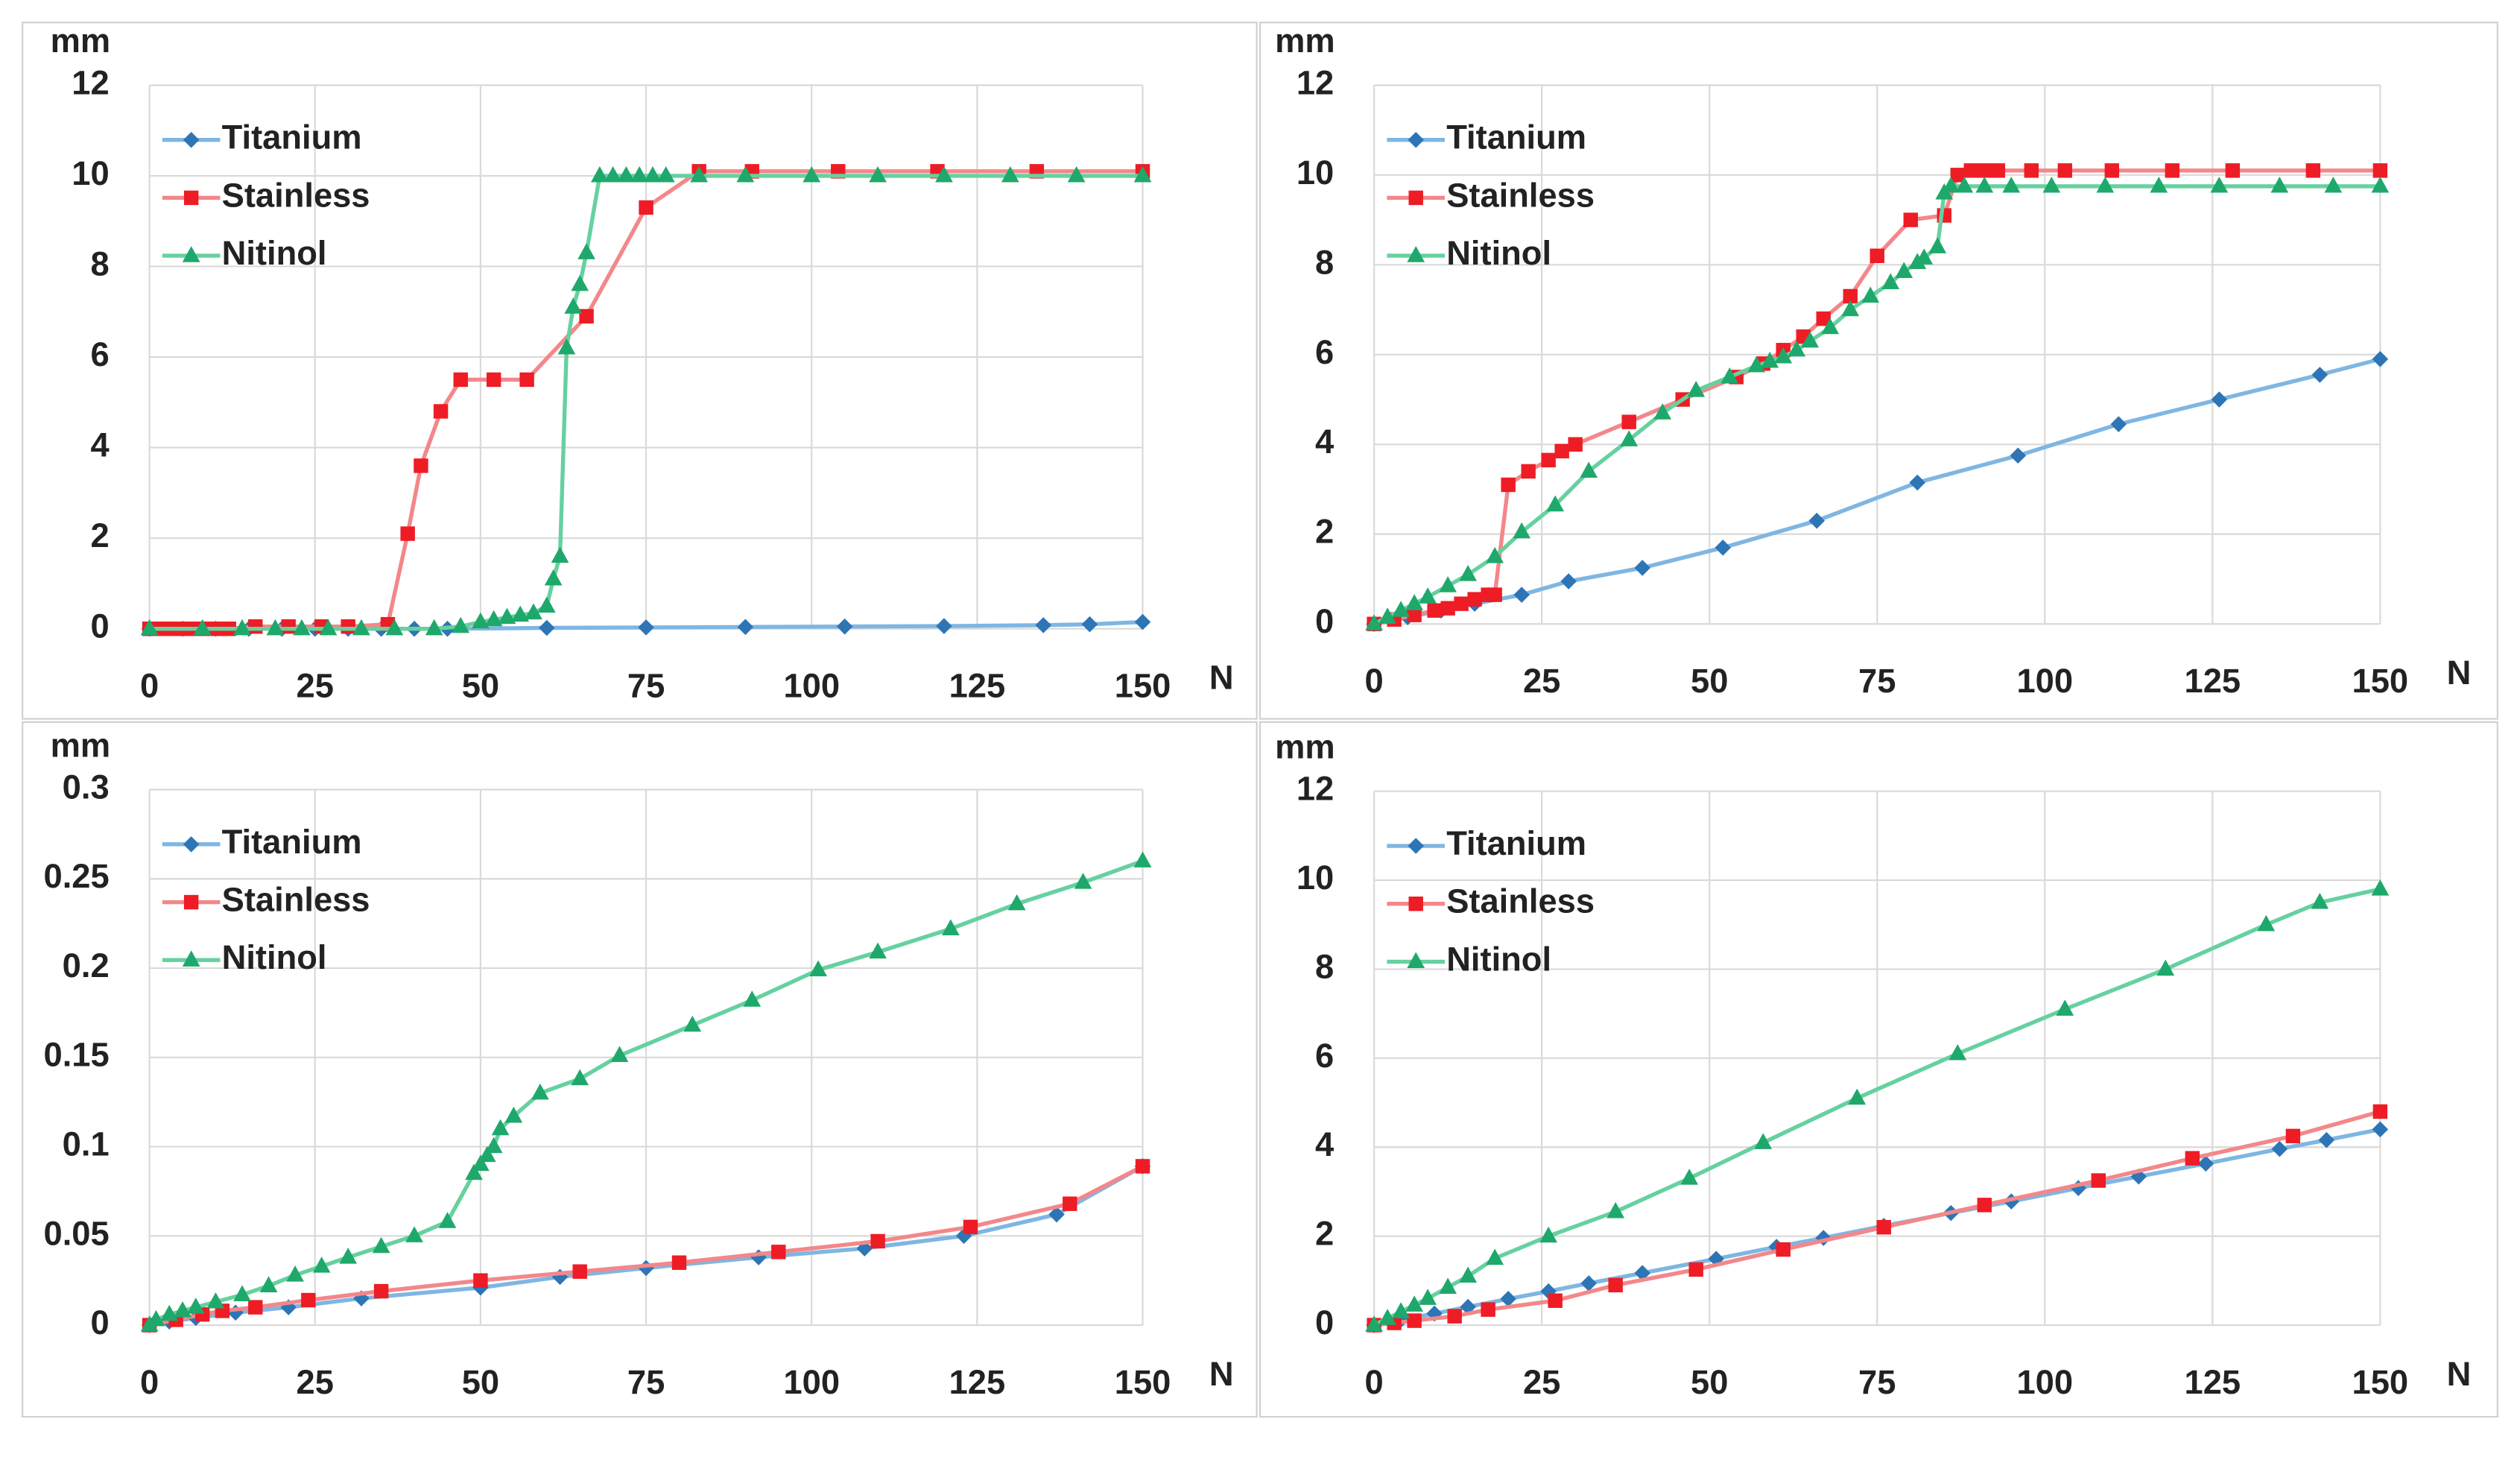 This screenshot has height=1457, width=2520. Describe the element at coordinates (2044, 1382) in the screenshot. I see `x-tick-label: 100` at that location.